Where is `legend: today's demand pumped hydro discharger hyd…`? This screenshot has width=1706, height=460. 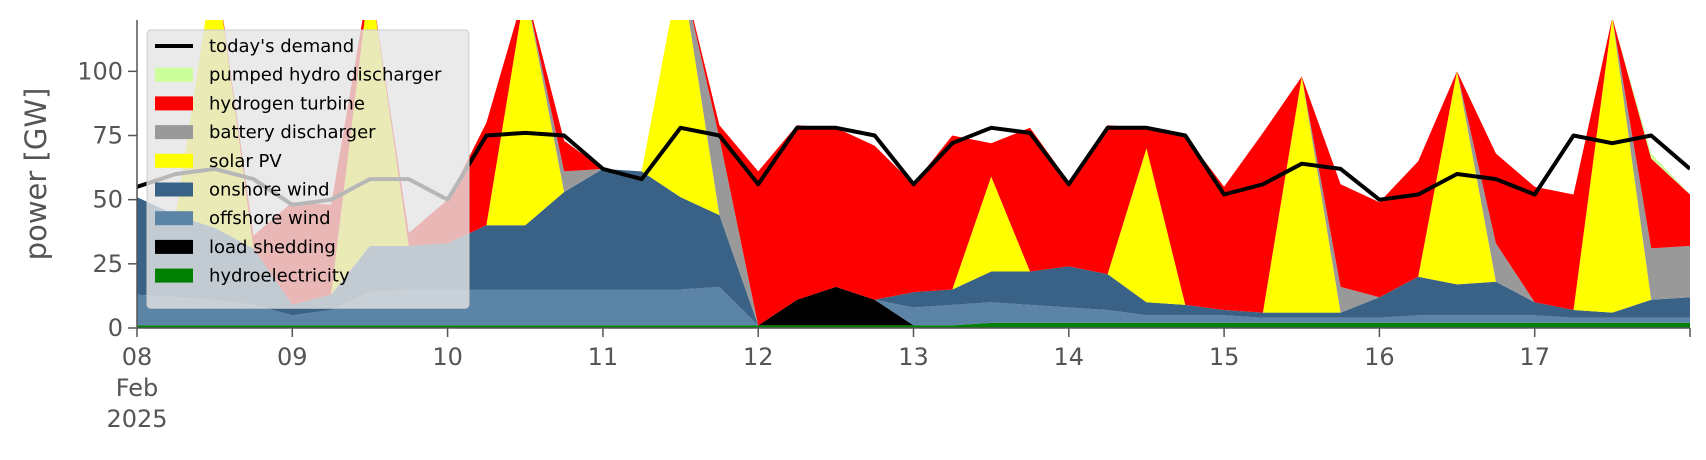
legend: today's demand pumped hydro discharger hyd… is located at coordinates (308, 169).